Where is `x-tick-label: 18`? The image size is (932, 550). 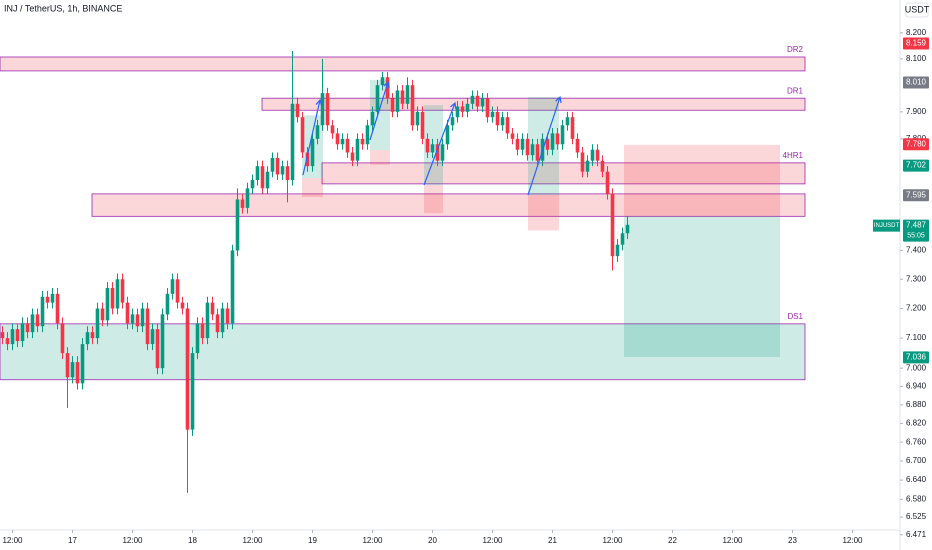 x-tick-label: 18 is located at coordinates (192, 540).